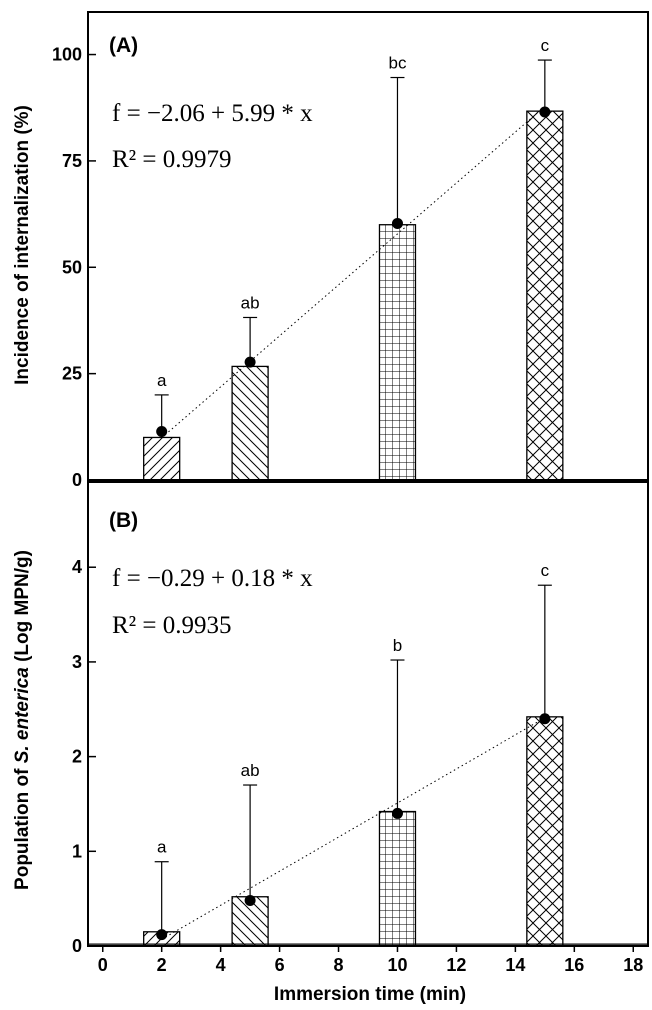  What do you see at coordinates (22, 715) in the screenshot?
I see `panel-b-y-axis-title-species: S. enterica` at bounding box center [22, 715].